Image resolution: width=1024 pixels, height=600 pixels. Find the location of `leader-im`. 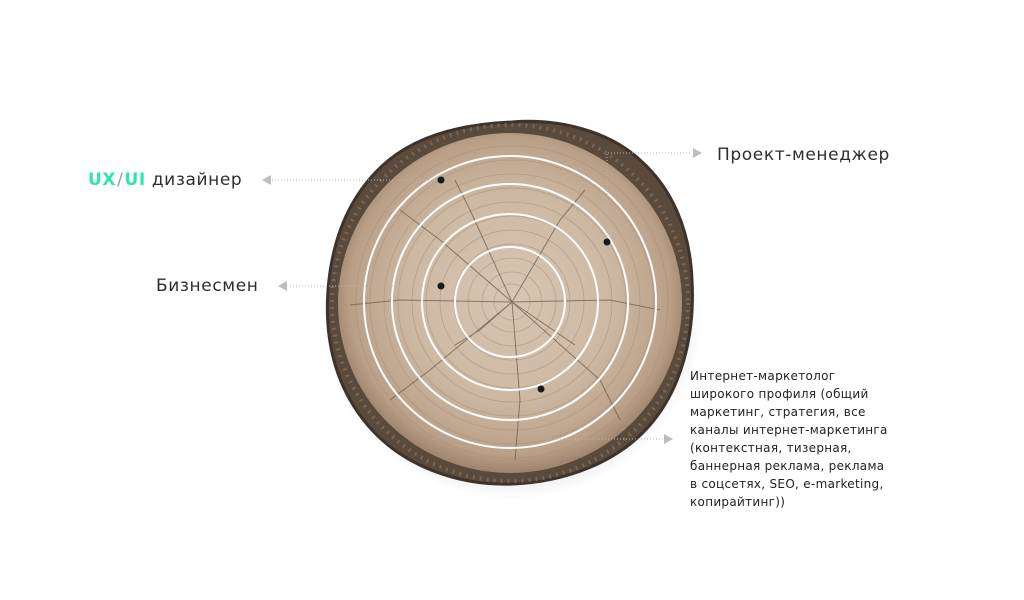

leader-im is located at coordinates (602, 414).